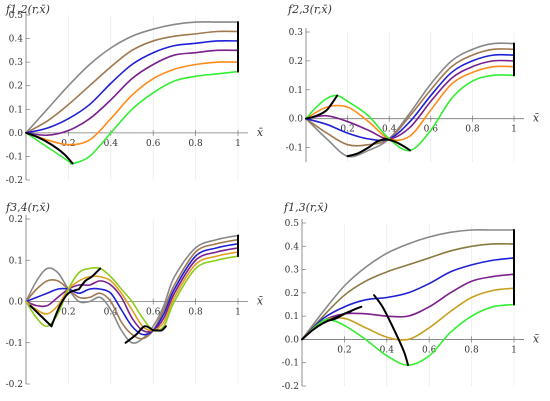  Describe the element at coordinates (309, 9) in the screenshot. I see `chart-title: f2,3(r,x̄)` at that location.